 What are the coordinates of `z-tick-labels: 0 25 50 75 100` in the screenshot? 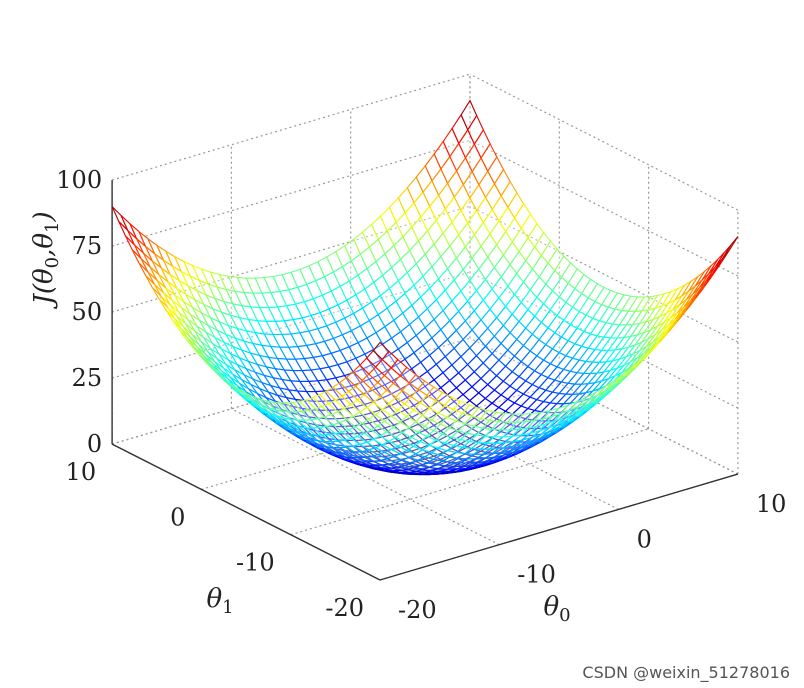 It's located at (79, 312).